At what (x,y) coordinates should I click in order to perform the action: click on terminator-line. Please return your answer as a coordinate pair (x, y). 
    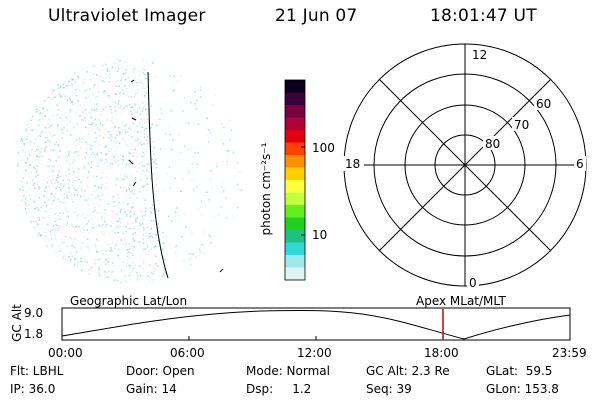
    Looking at the image, I should click on (158, 175).